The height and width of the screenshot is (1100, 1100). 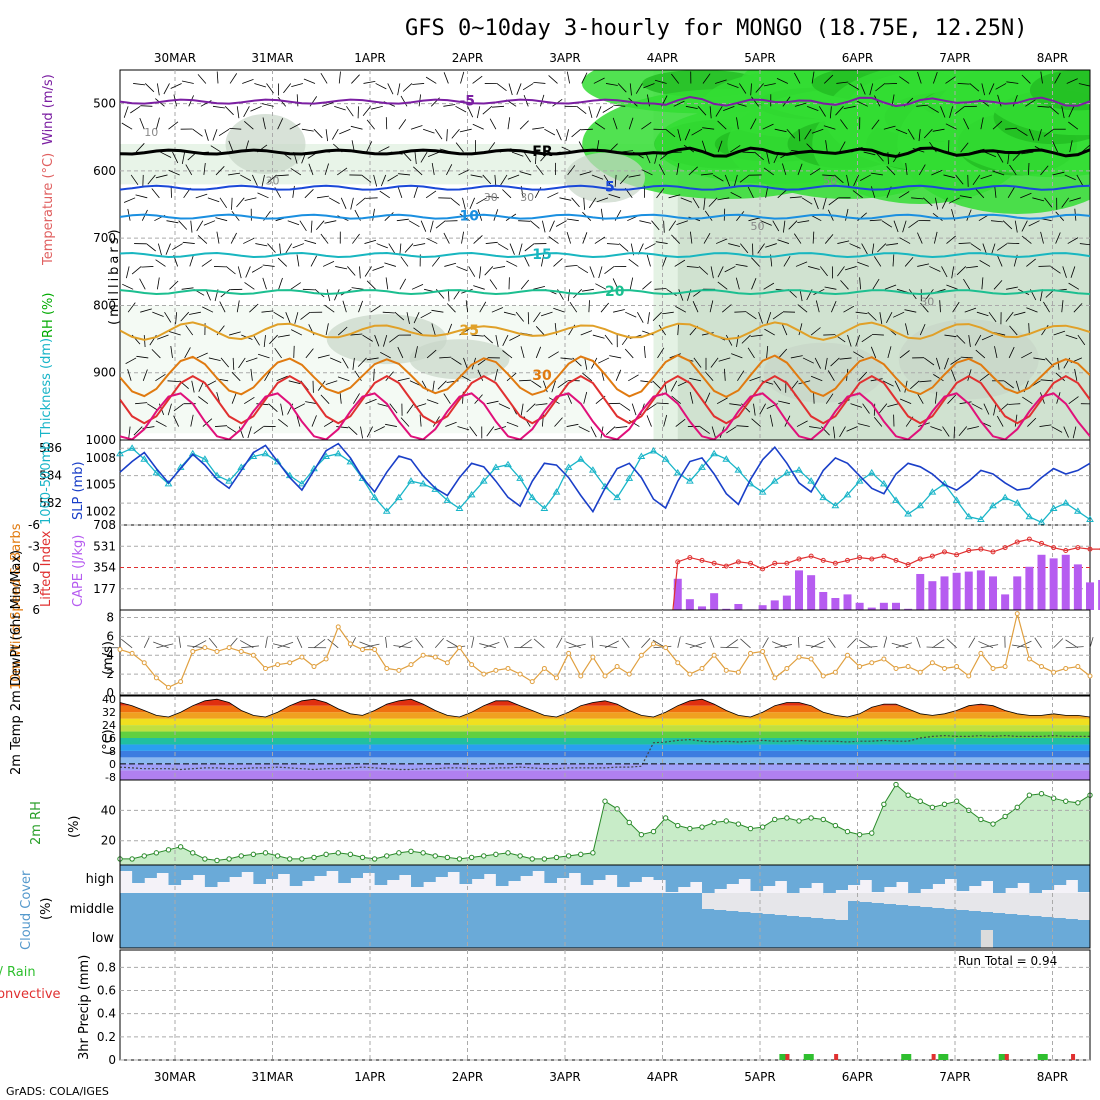 I want to click on cloud-frame, so click(x=605, y=906).